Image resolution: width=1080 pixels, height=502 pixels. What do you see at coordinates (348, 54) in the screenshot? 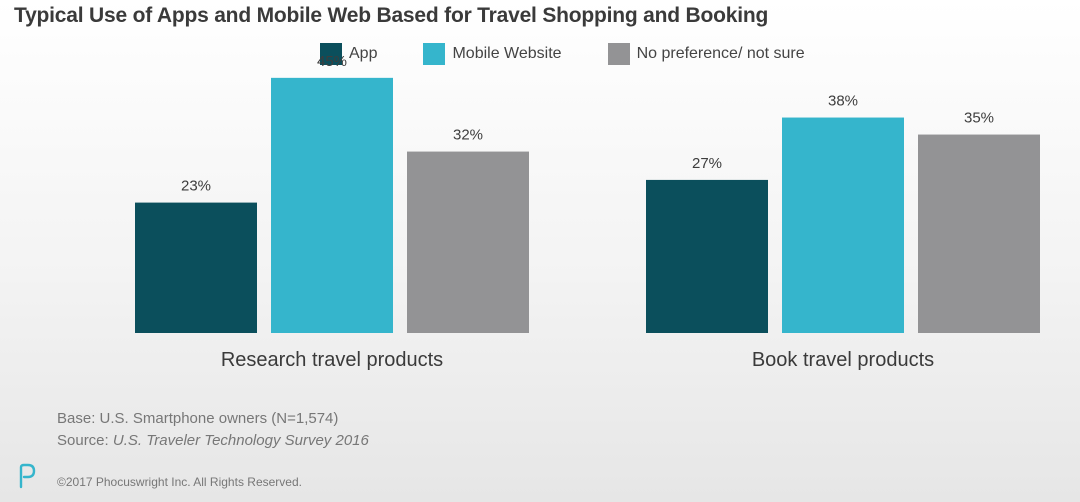
I see `legend-item: App` at bounding box center [348, 54].